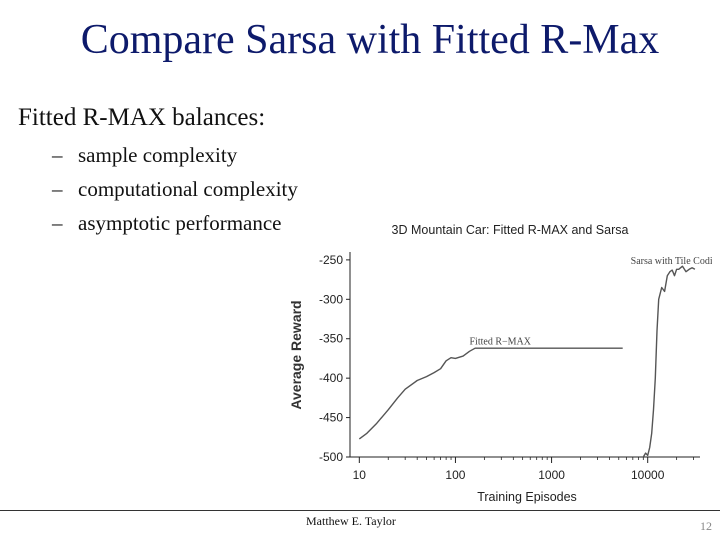 Image resolution: width=720 pixels, height=540 pixels. I want to click on y-tick-label: -300, so click(331, 299).